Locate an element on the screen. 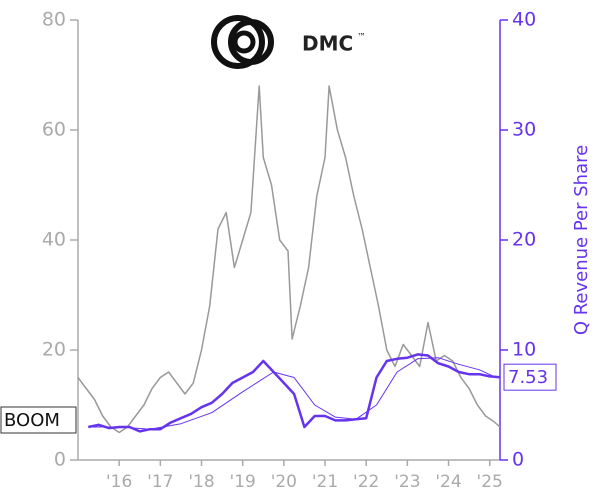  y2-tick-label: 30 is located at coordinates (524, 130).